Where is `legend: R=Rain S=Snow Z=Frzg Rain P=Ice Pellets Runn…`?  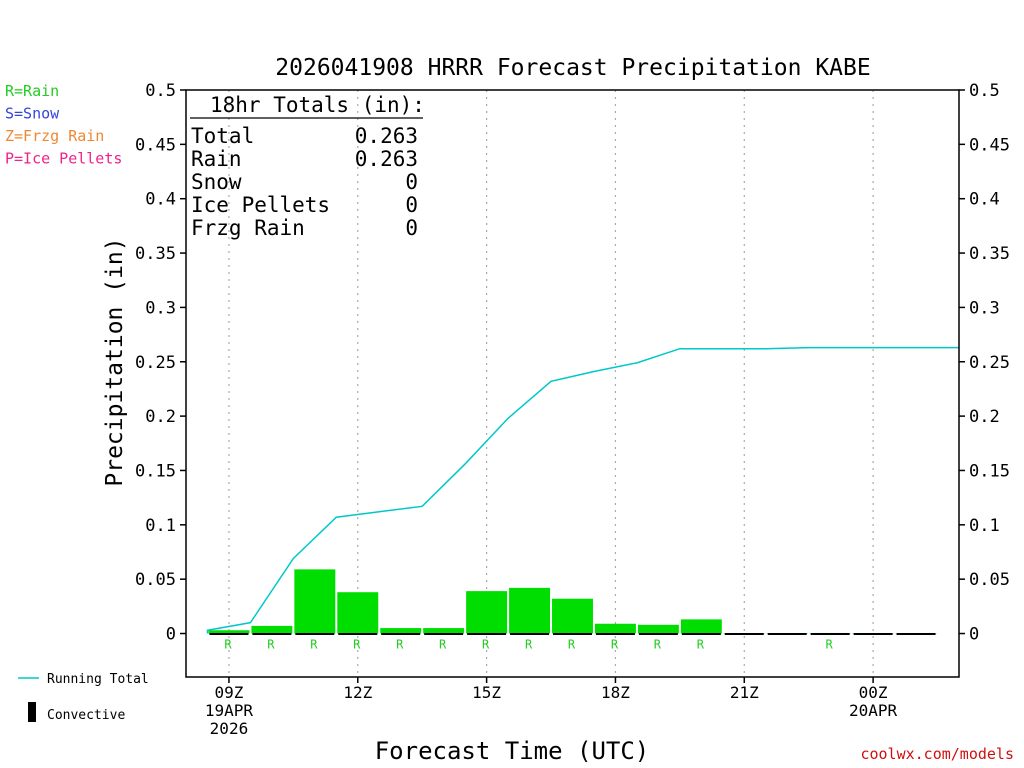
legend: R=Rain S=Snow Z=Frzg Rain P=Ice Pellets Runn… is located at coordinates (77, 402).